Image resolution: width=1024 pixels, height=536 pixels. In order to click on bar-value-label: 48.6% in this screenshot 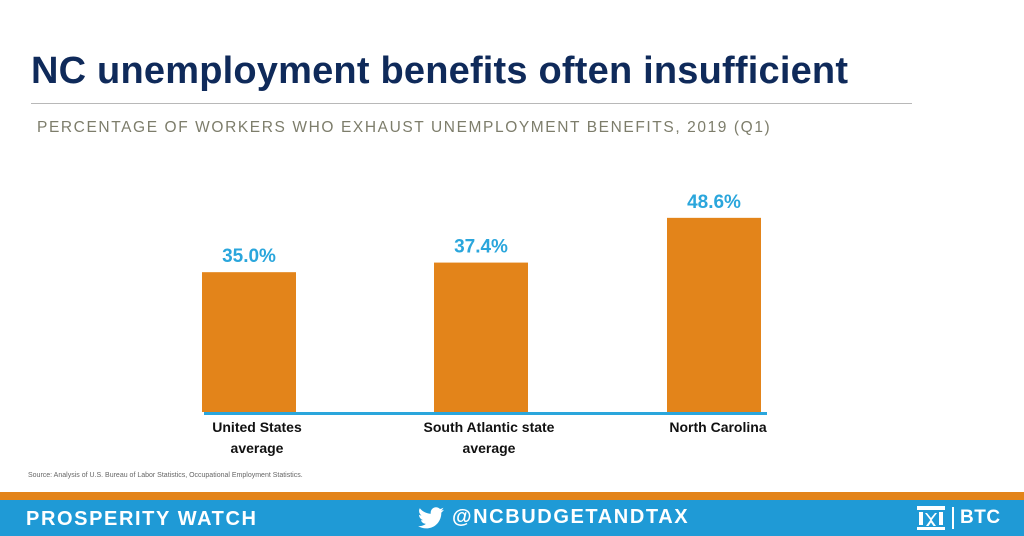, I will do `click(714, 202)`.